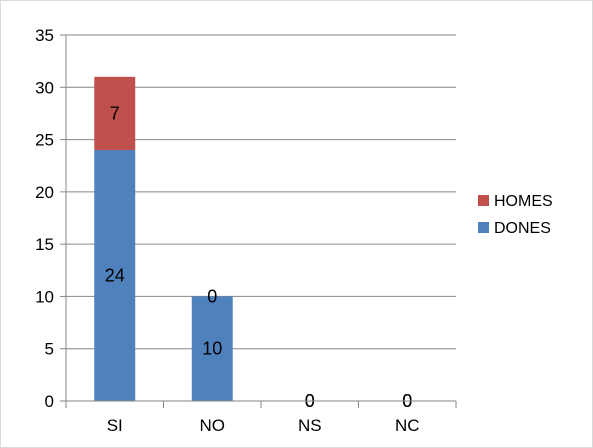 The height and width of the screenshot is (448, 593). Describe the element at coordinates (212, 296) in the screenshot. I see `data-label-no-homes: 0` at that location.